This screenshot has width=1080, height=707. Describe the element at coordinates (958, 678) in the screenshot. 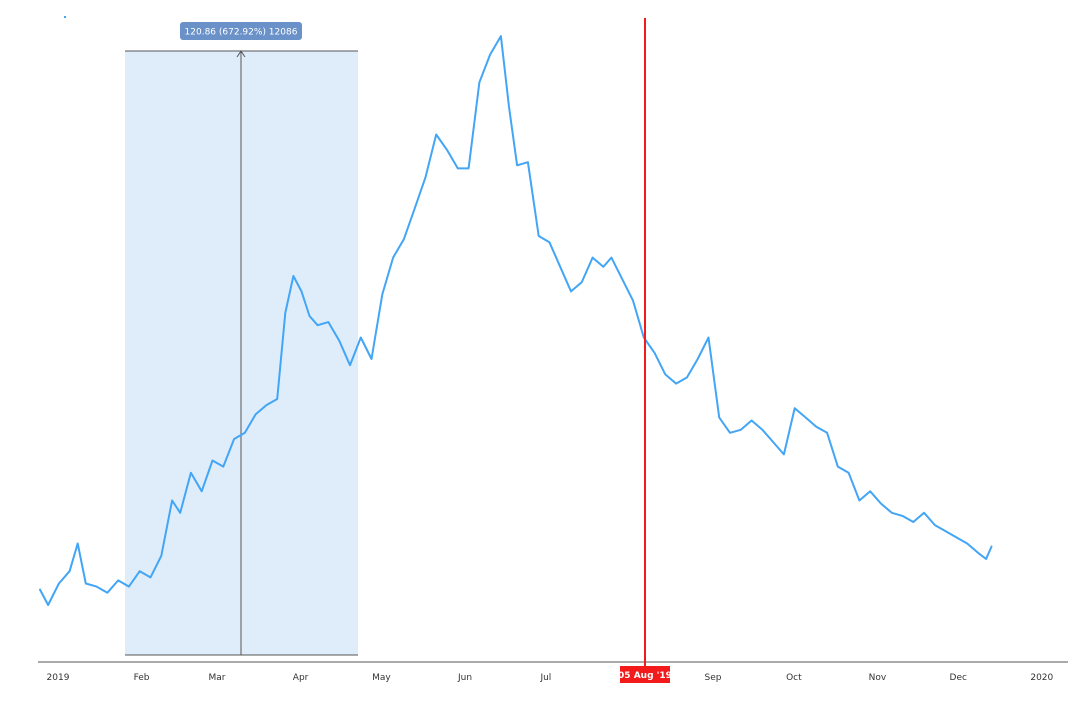

I see `x-tick-label: Dec` at that location.